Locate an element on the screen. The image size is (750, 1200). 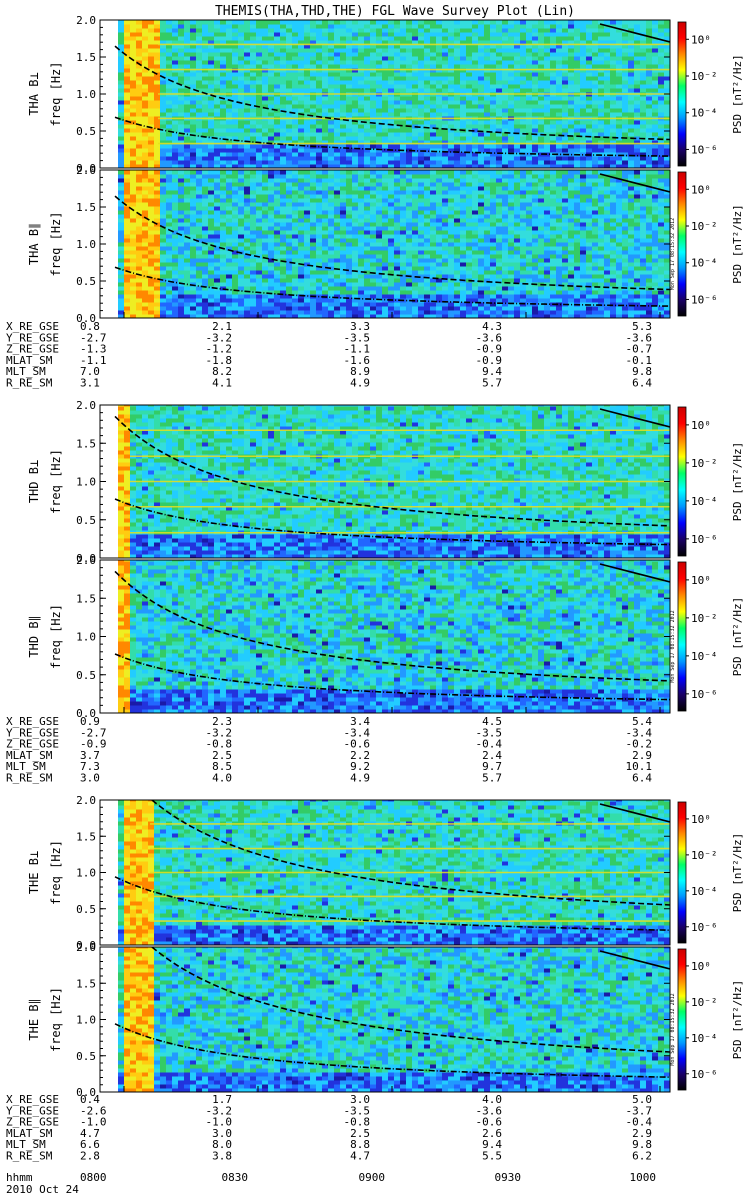
date-label: 2010 Oct 24 is located at coordinates (42, 1189).